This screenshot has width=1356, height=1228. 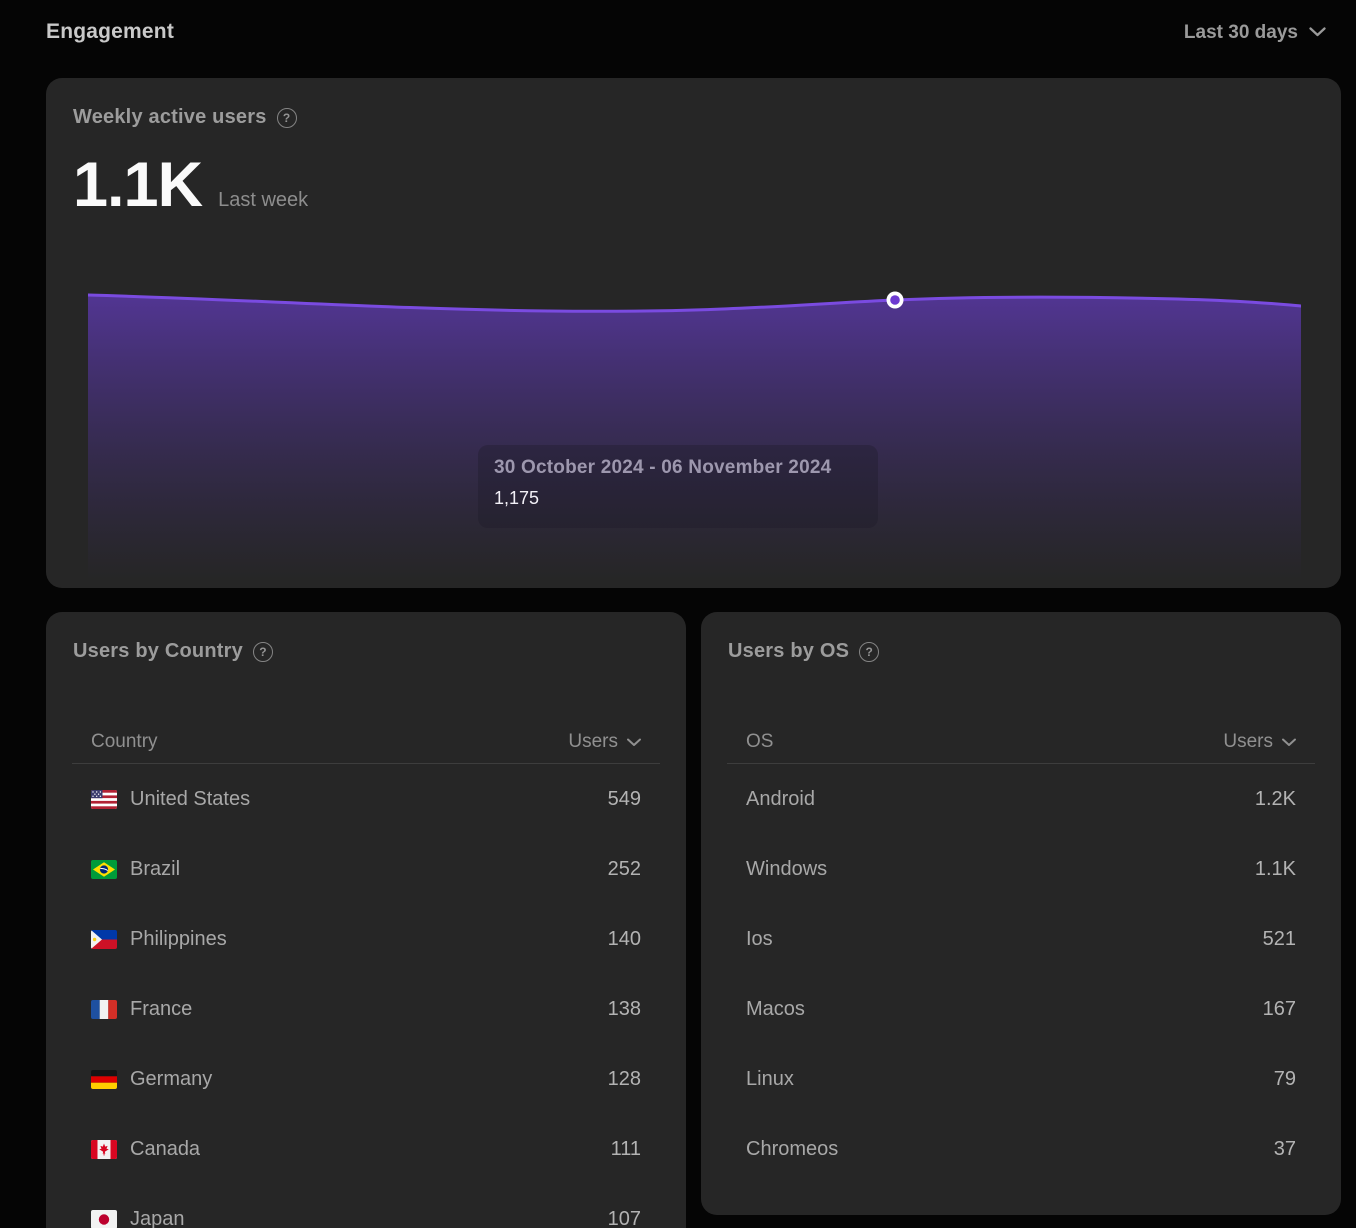 What do you see at coordinates (104, 1149) in the screenshot?
I see `canada-flag-icon` at bounding box center [104, 1149].